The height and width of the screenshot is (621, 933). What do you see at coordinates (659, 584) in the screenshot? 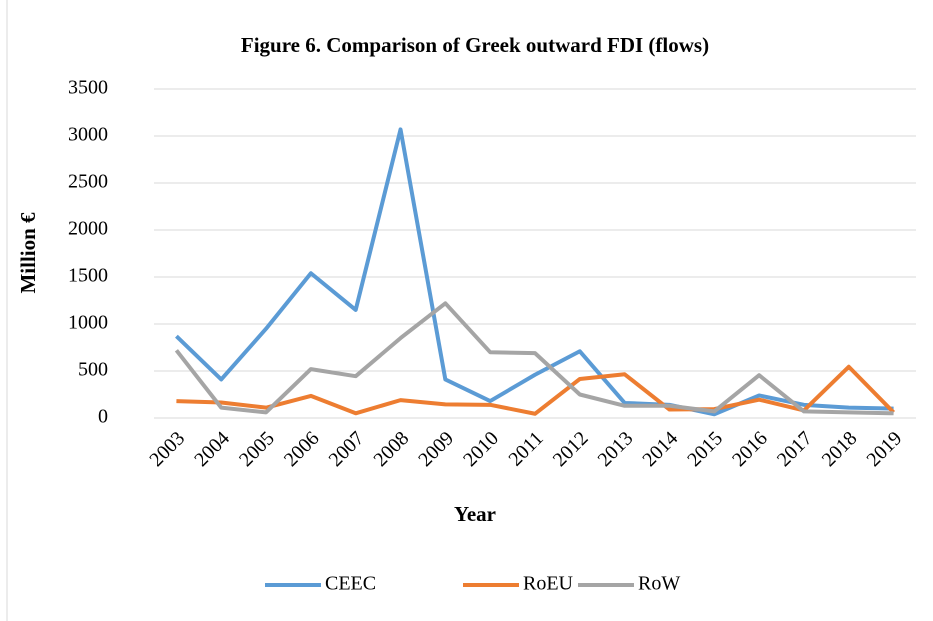
I see `legend-label: RoW` at bounding box center [659, 584].